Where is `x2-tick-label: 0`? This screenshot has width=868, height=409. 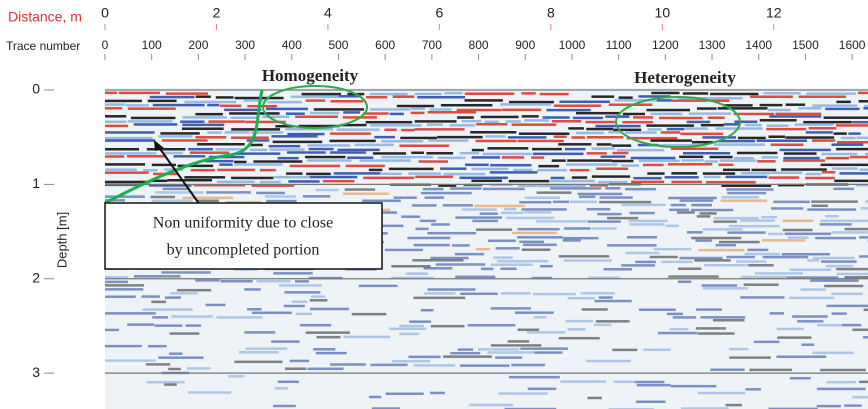
x2-tick-label: 0 is located at coordinates (105, 13).